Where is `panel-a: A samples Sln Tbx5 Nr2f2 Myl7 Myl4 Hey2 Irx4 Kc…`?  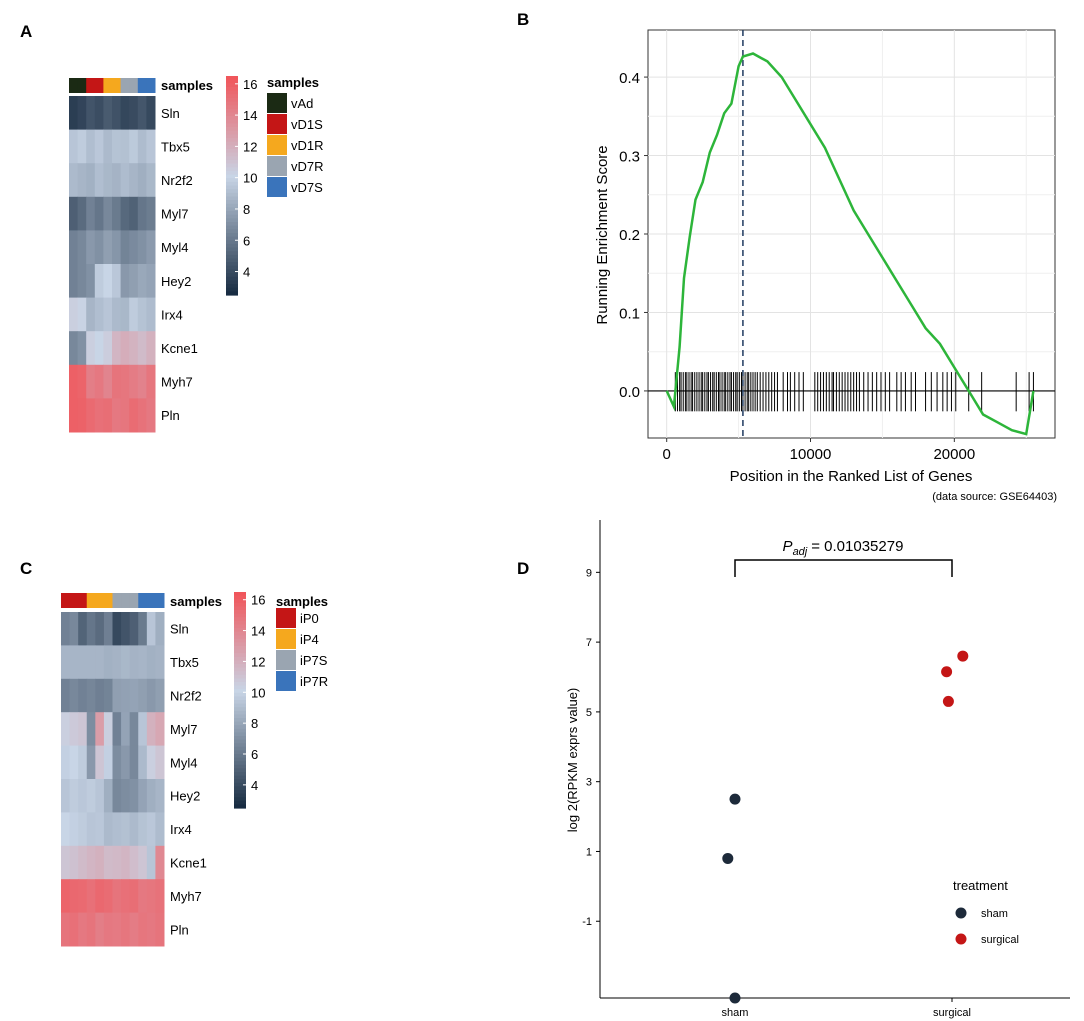 panel-a: A samples Sln Tbx5 Nr2f2 Myl7 Myl4 Hey2 Irx4 Kc… is located at coordinates (172, 227).